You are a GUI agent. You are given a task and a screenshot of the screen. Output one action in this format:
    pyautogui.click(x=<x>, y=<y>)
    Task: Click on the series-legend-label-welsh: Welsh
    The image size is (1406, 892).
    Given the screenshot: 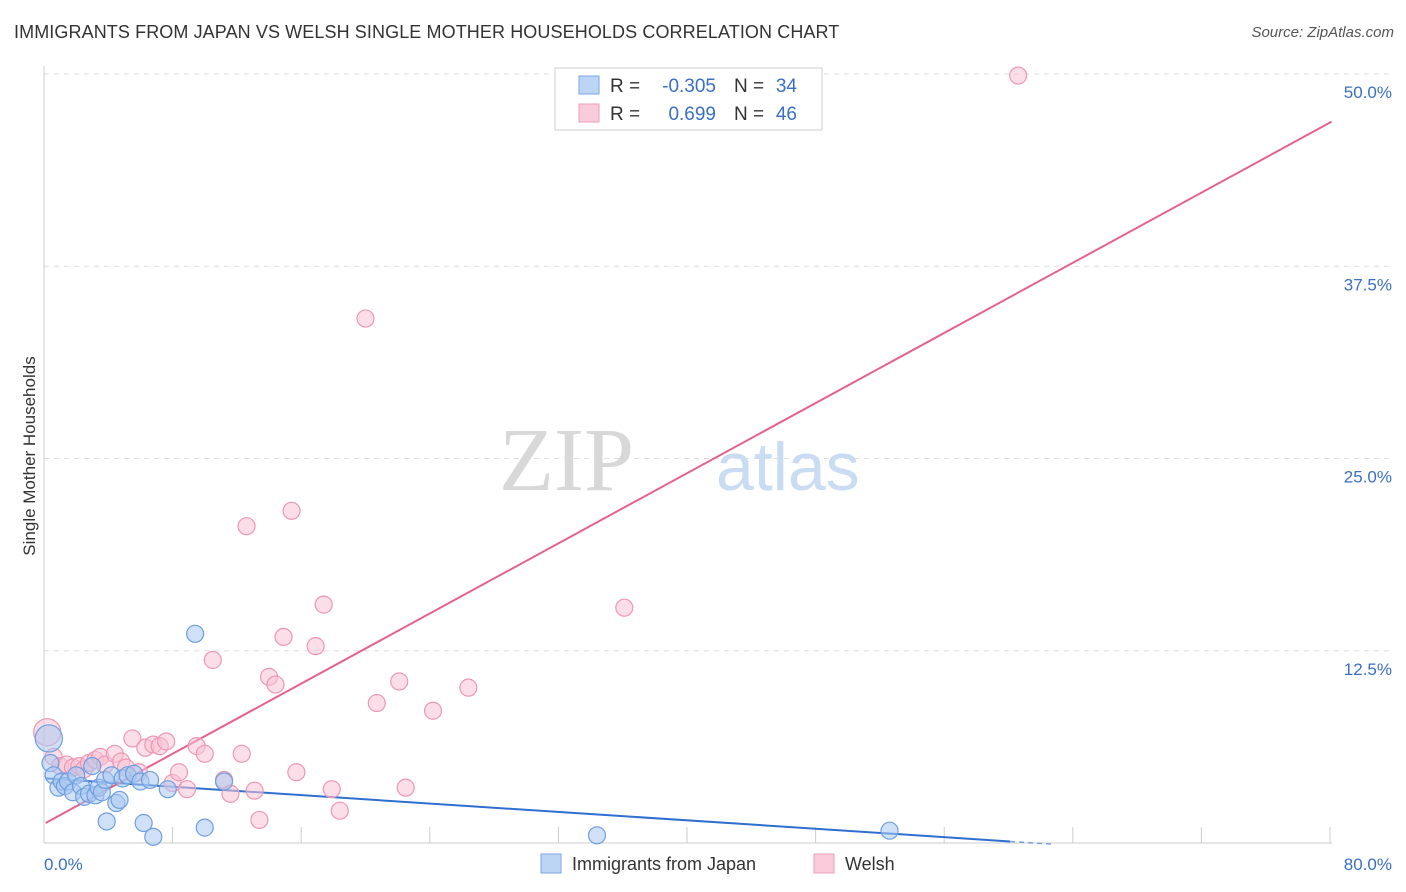 What is the action you would take?
    pyautogui.click(x=870, y=864)
    